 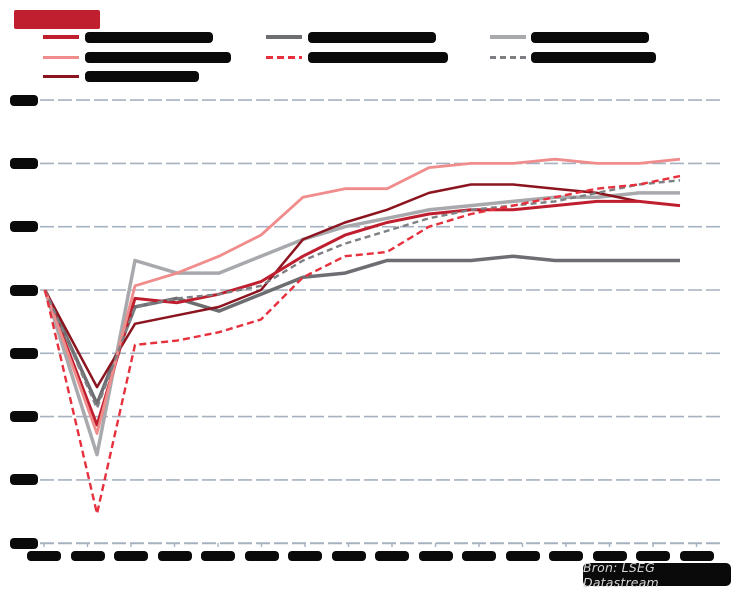 What do you see at coordinates (284, 57) in the screenshot?
I see `legend-swatch-red-dashed` at bounding box center [284, 57].